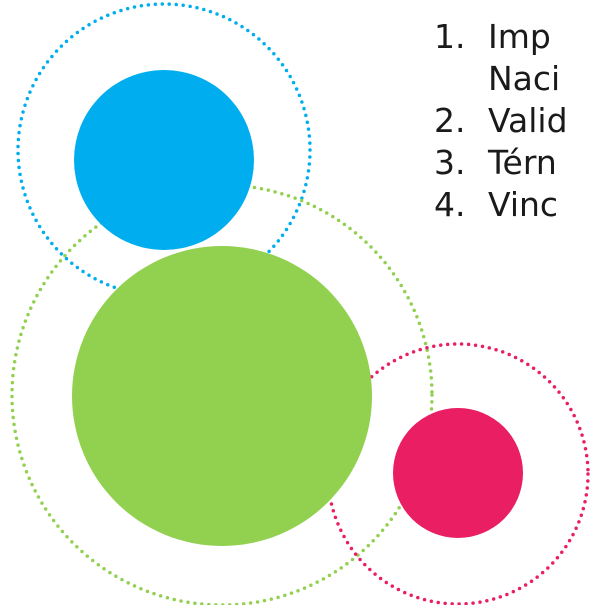  What do you see at coordinates (450, 120) in the screenshot?
I see `list-item-number: 2.` at bounding box center [450, 120].